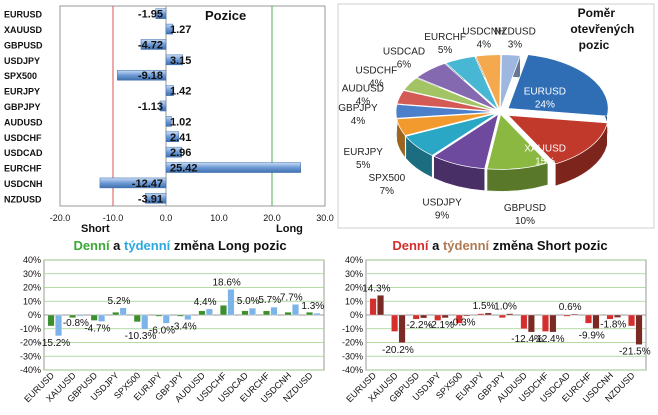 This screenshot has width=658, height=415. I want to click on y-tick-label: 10%, so click(354, 301).